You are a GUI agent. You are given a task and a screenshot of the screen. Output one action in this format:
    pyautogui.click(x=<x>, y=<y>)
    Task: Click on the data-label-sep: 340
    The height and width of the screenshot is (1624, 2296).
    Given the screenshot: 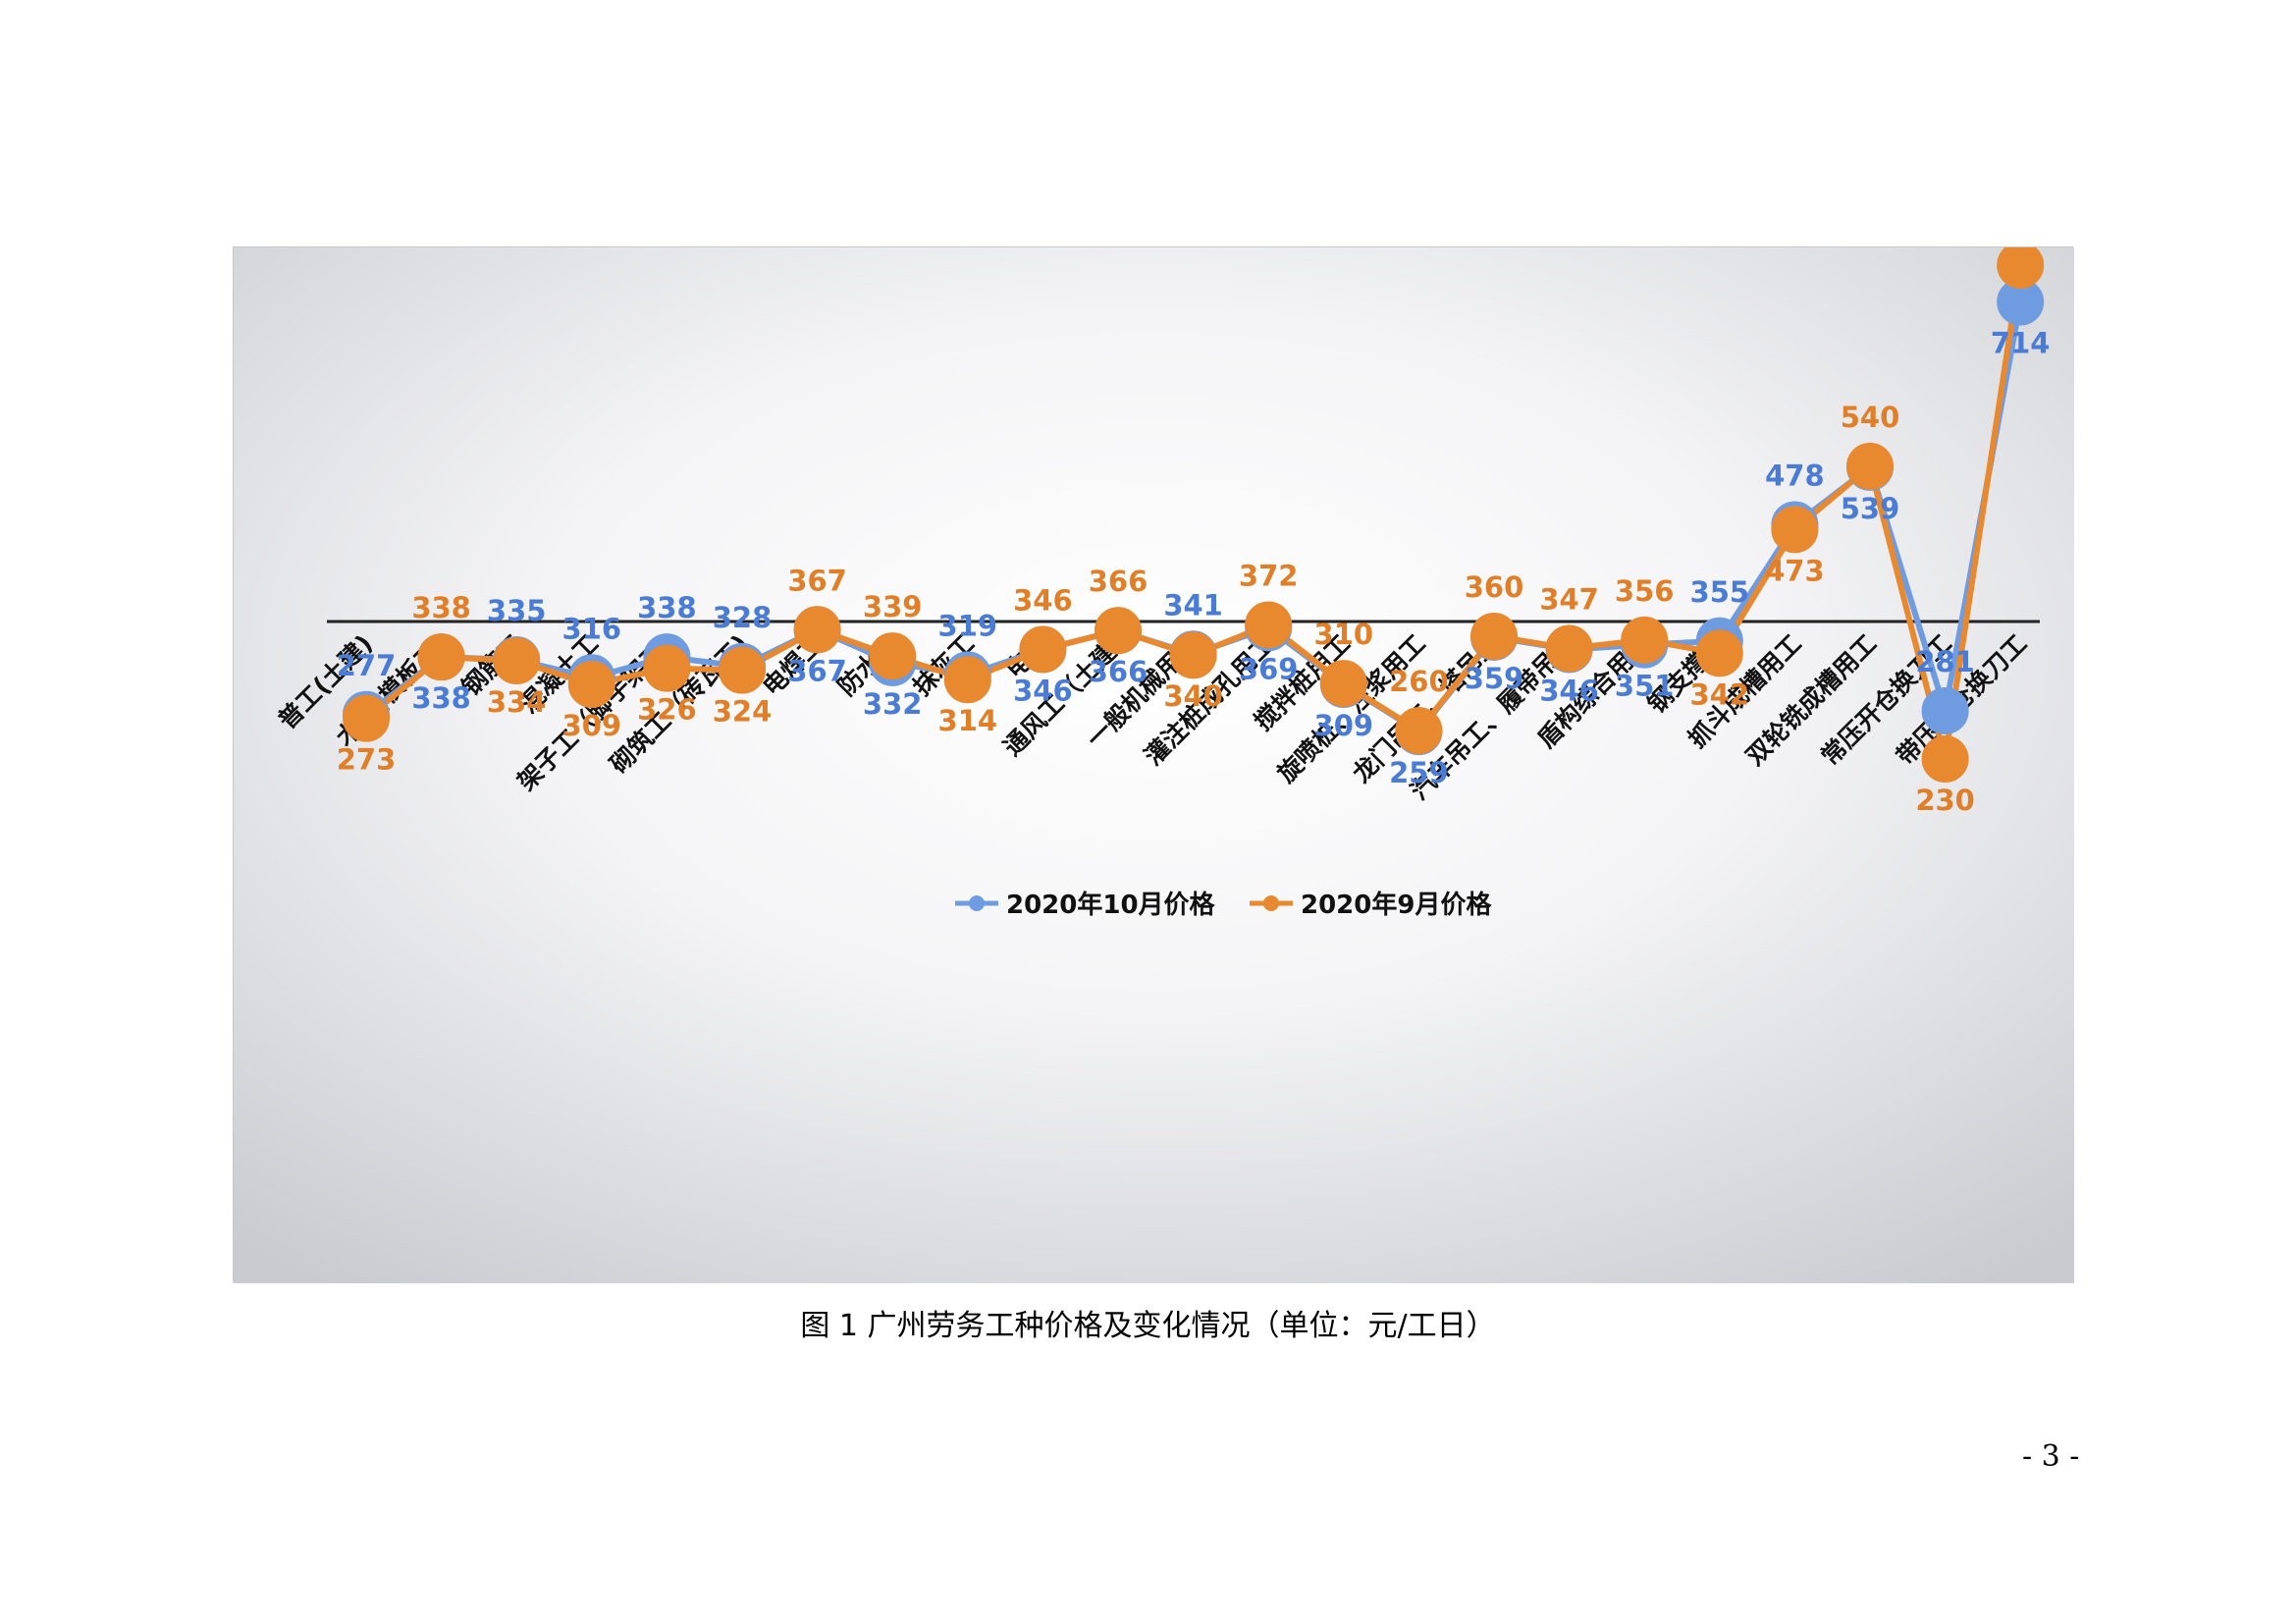 What is the action you would take?
    pyautogui.click(x=1193, y=696)
    